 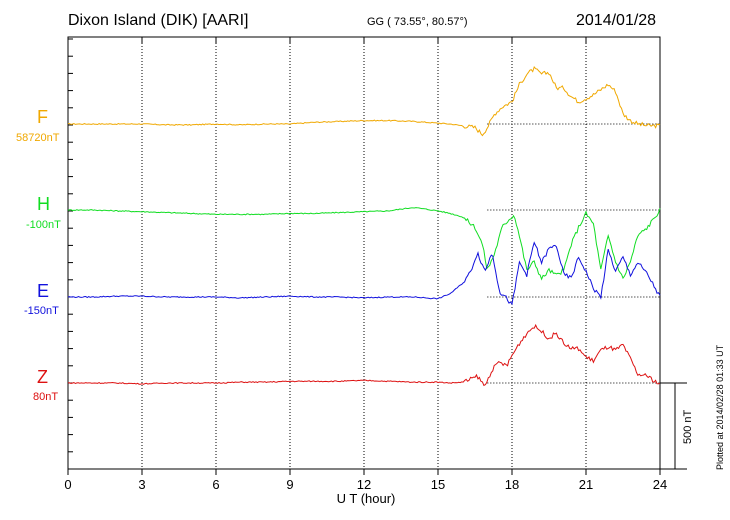 I want to click on x-axis-label: U T (hour), so click(x=366, y=498).